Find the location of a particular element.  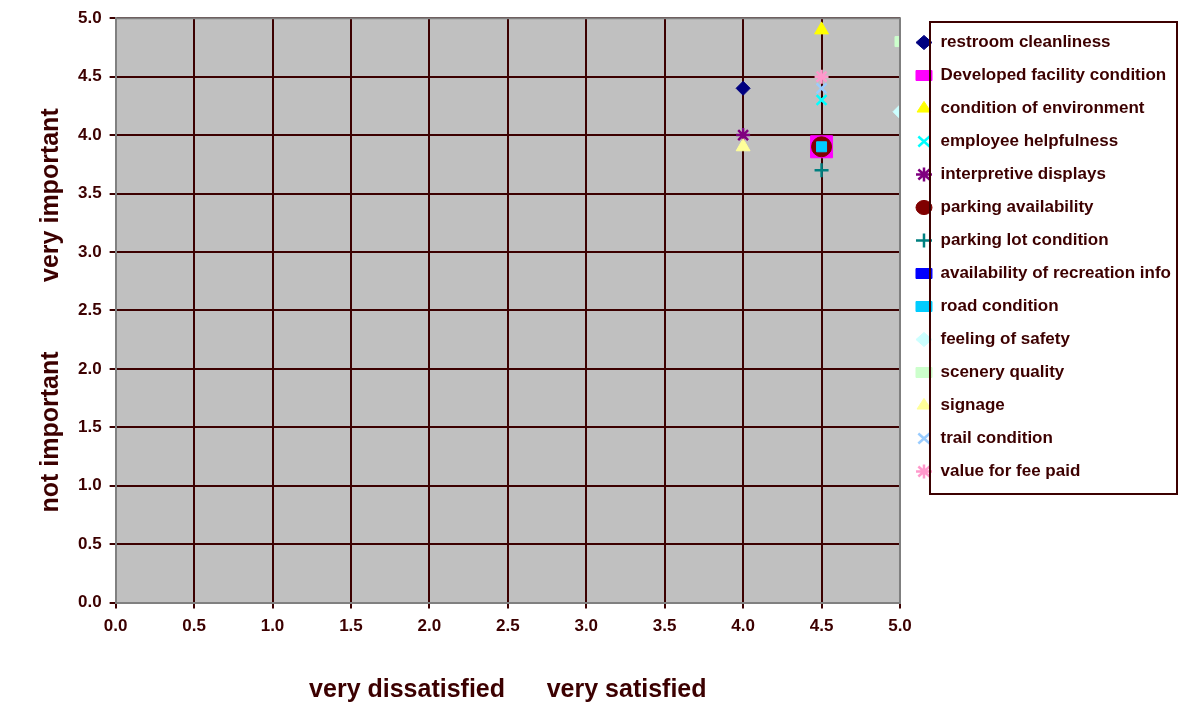

legend-label: signage is located at coordinates (972, 405).